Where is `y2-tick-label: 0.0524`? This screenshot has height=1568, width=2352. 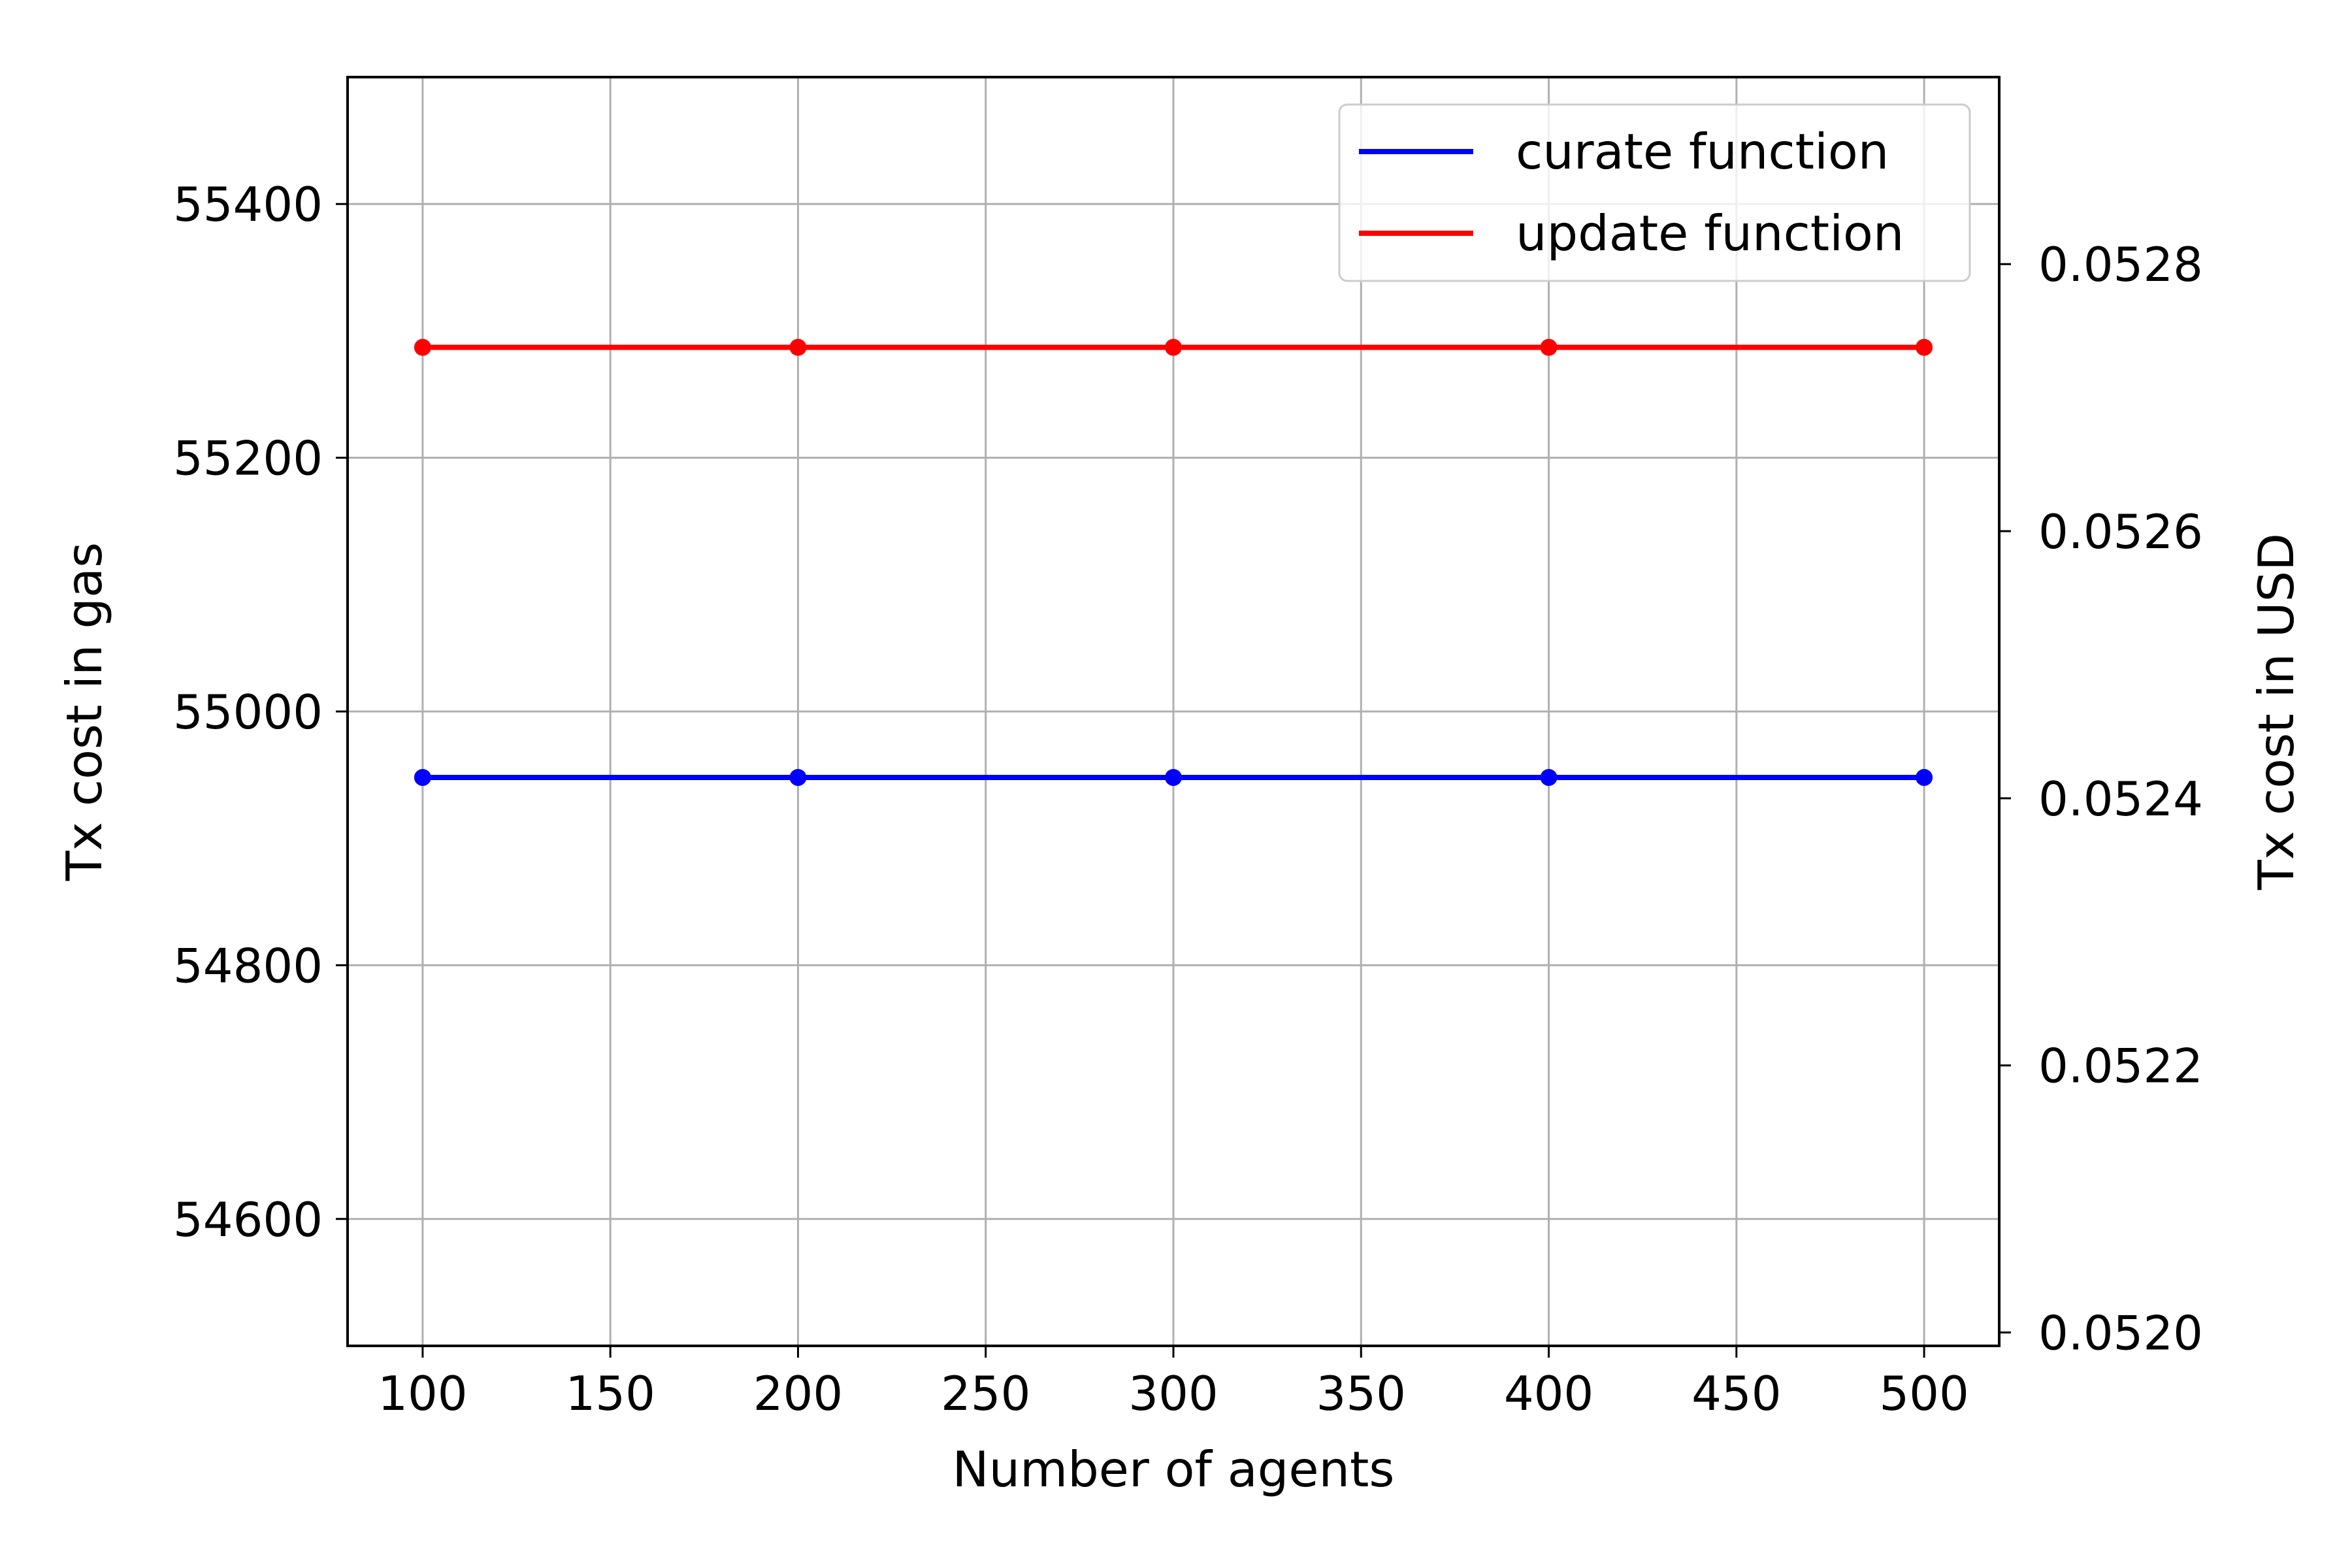 y2-tick-label: 0.0524 is located at coordinates (2120, 799).